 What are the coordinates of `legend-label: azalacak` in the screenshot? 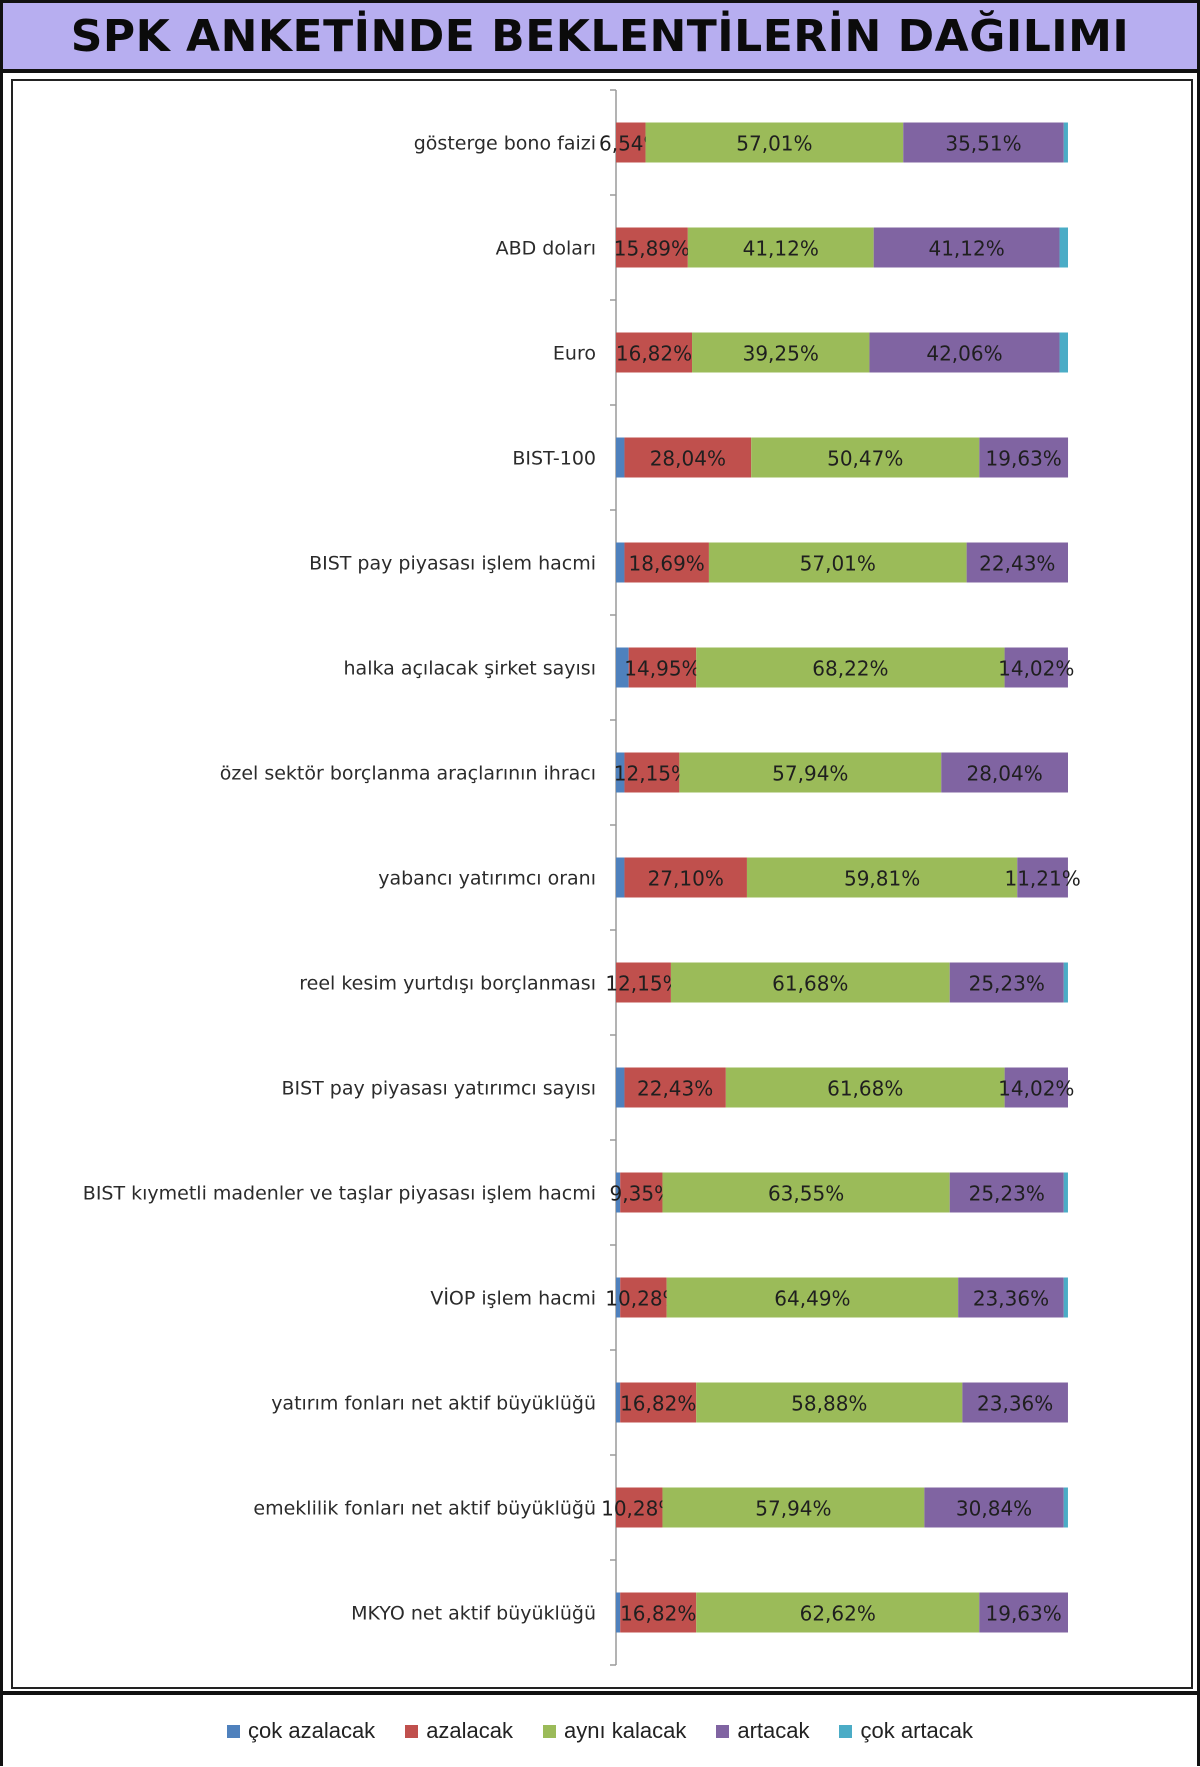 It's located at (470, 1730).